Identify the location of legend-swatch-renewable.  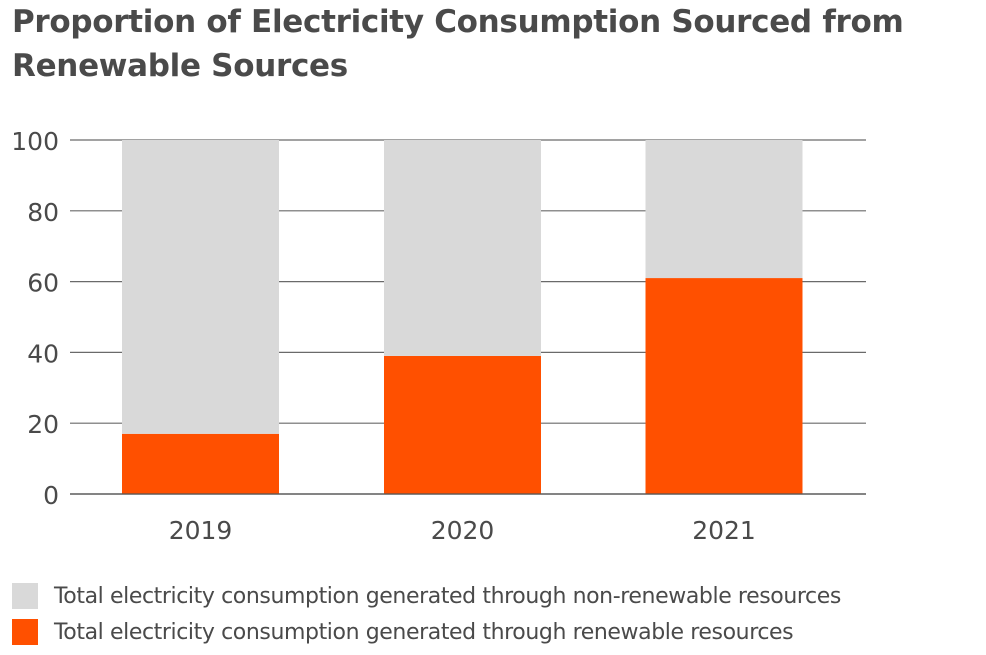
(25, 632).